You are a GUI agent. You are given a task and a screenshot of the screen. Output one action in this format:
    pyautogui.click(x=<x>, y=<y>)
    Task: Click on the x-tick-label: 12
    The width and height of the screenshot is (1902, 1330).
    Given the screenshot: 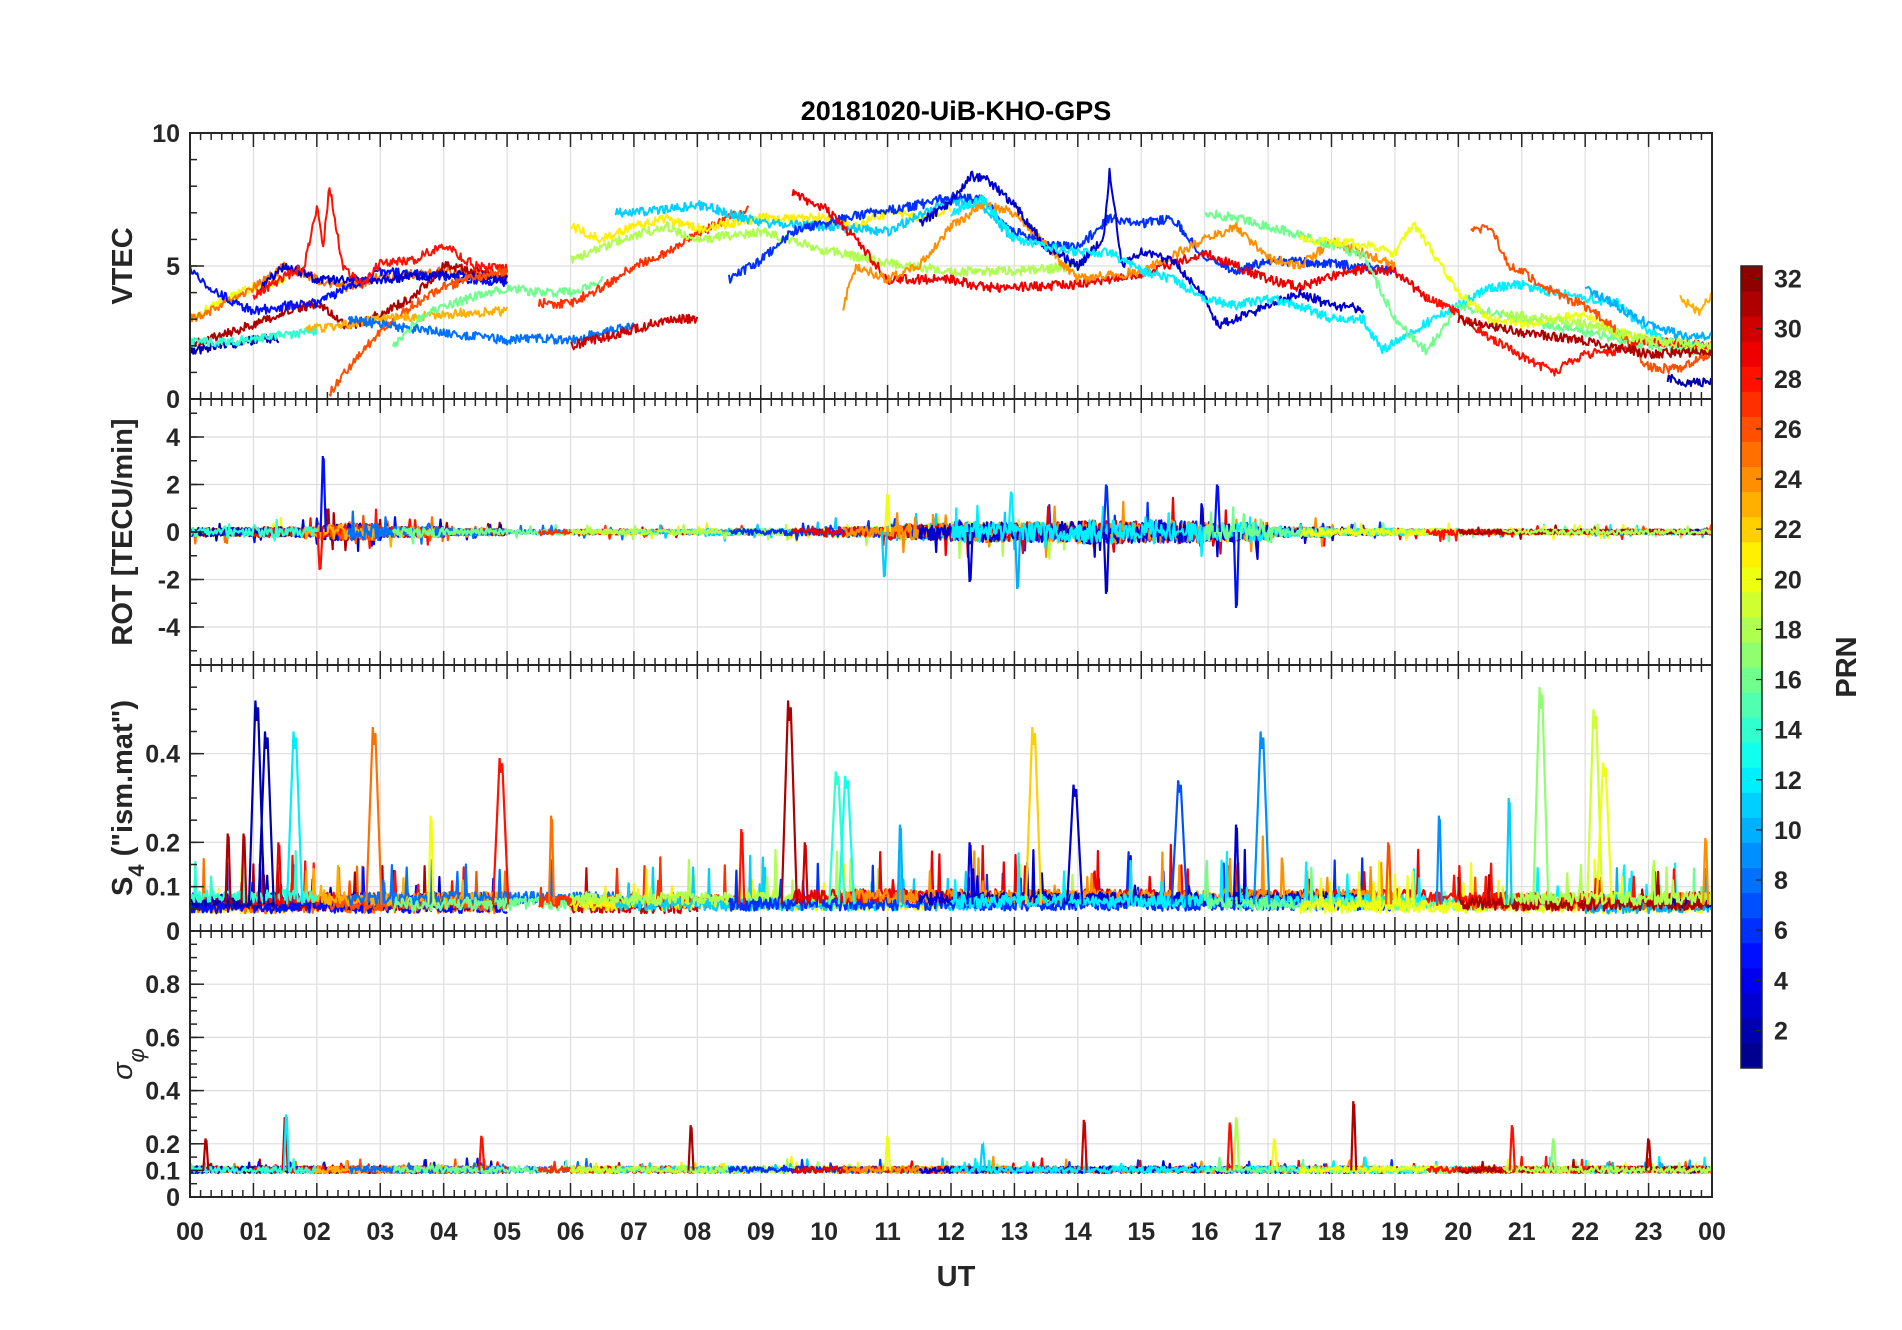 What is the action you would take?
    pyautogui.click(x=951, y=1232)
    